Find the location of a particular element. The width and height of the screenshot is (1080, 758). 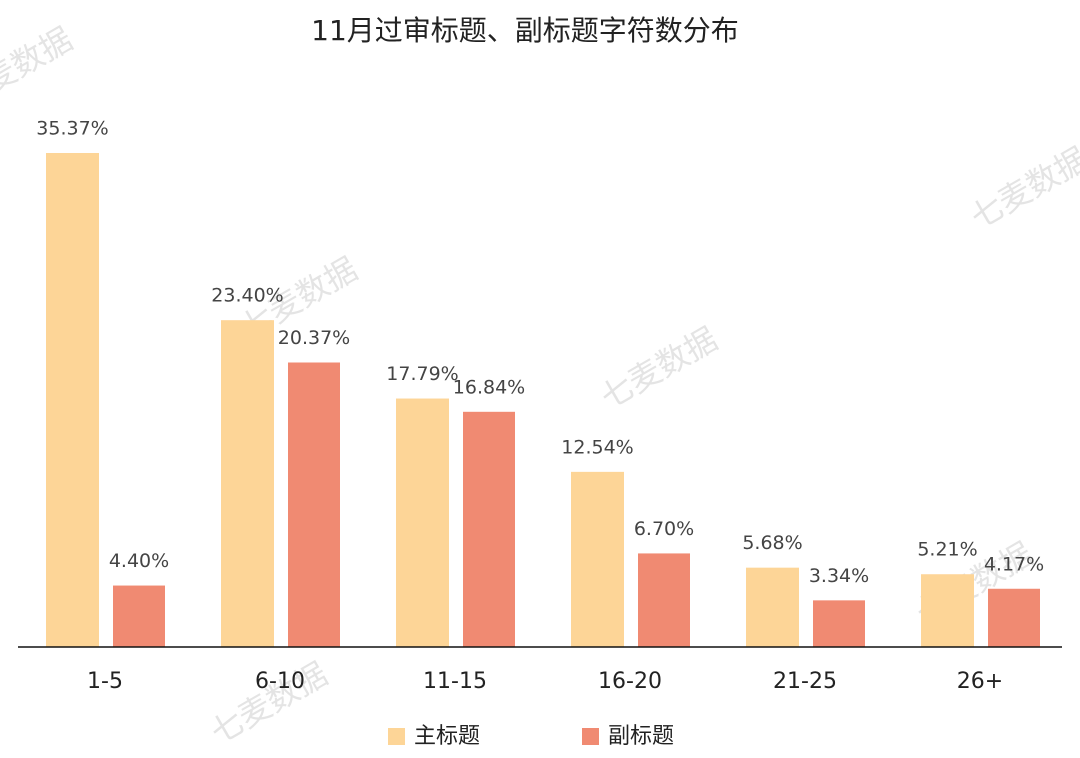

value-label: 6.70% is located at coordinates (664, 529).